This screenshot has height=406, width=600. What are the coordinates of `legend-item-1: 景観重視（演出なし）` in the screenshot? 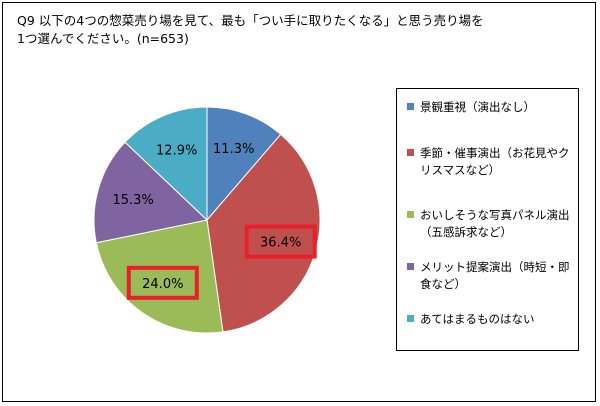 It's located at (491, 107).